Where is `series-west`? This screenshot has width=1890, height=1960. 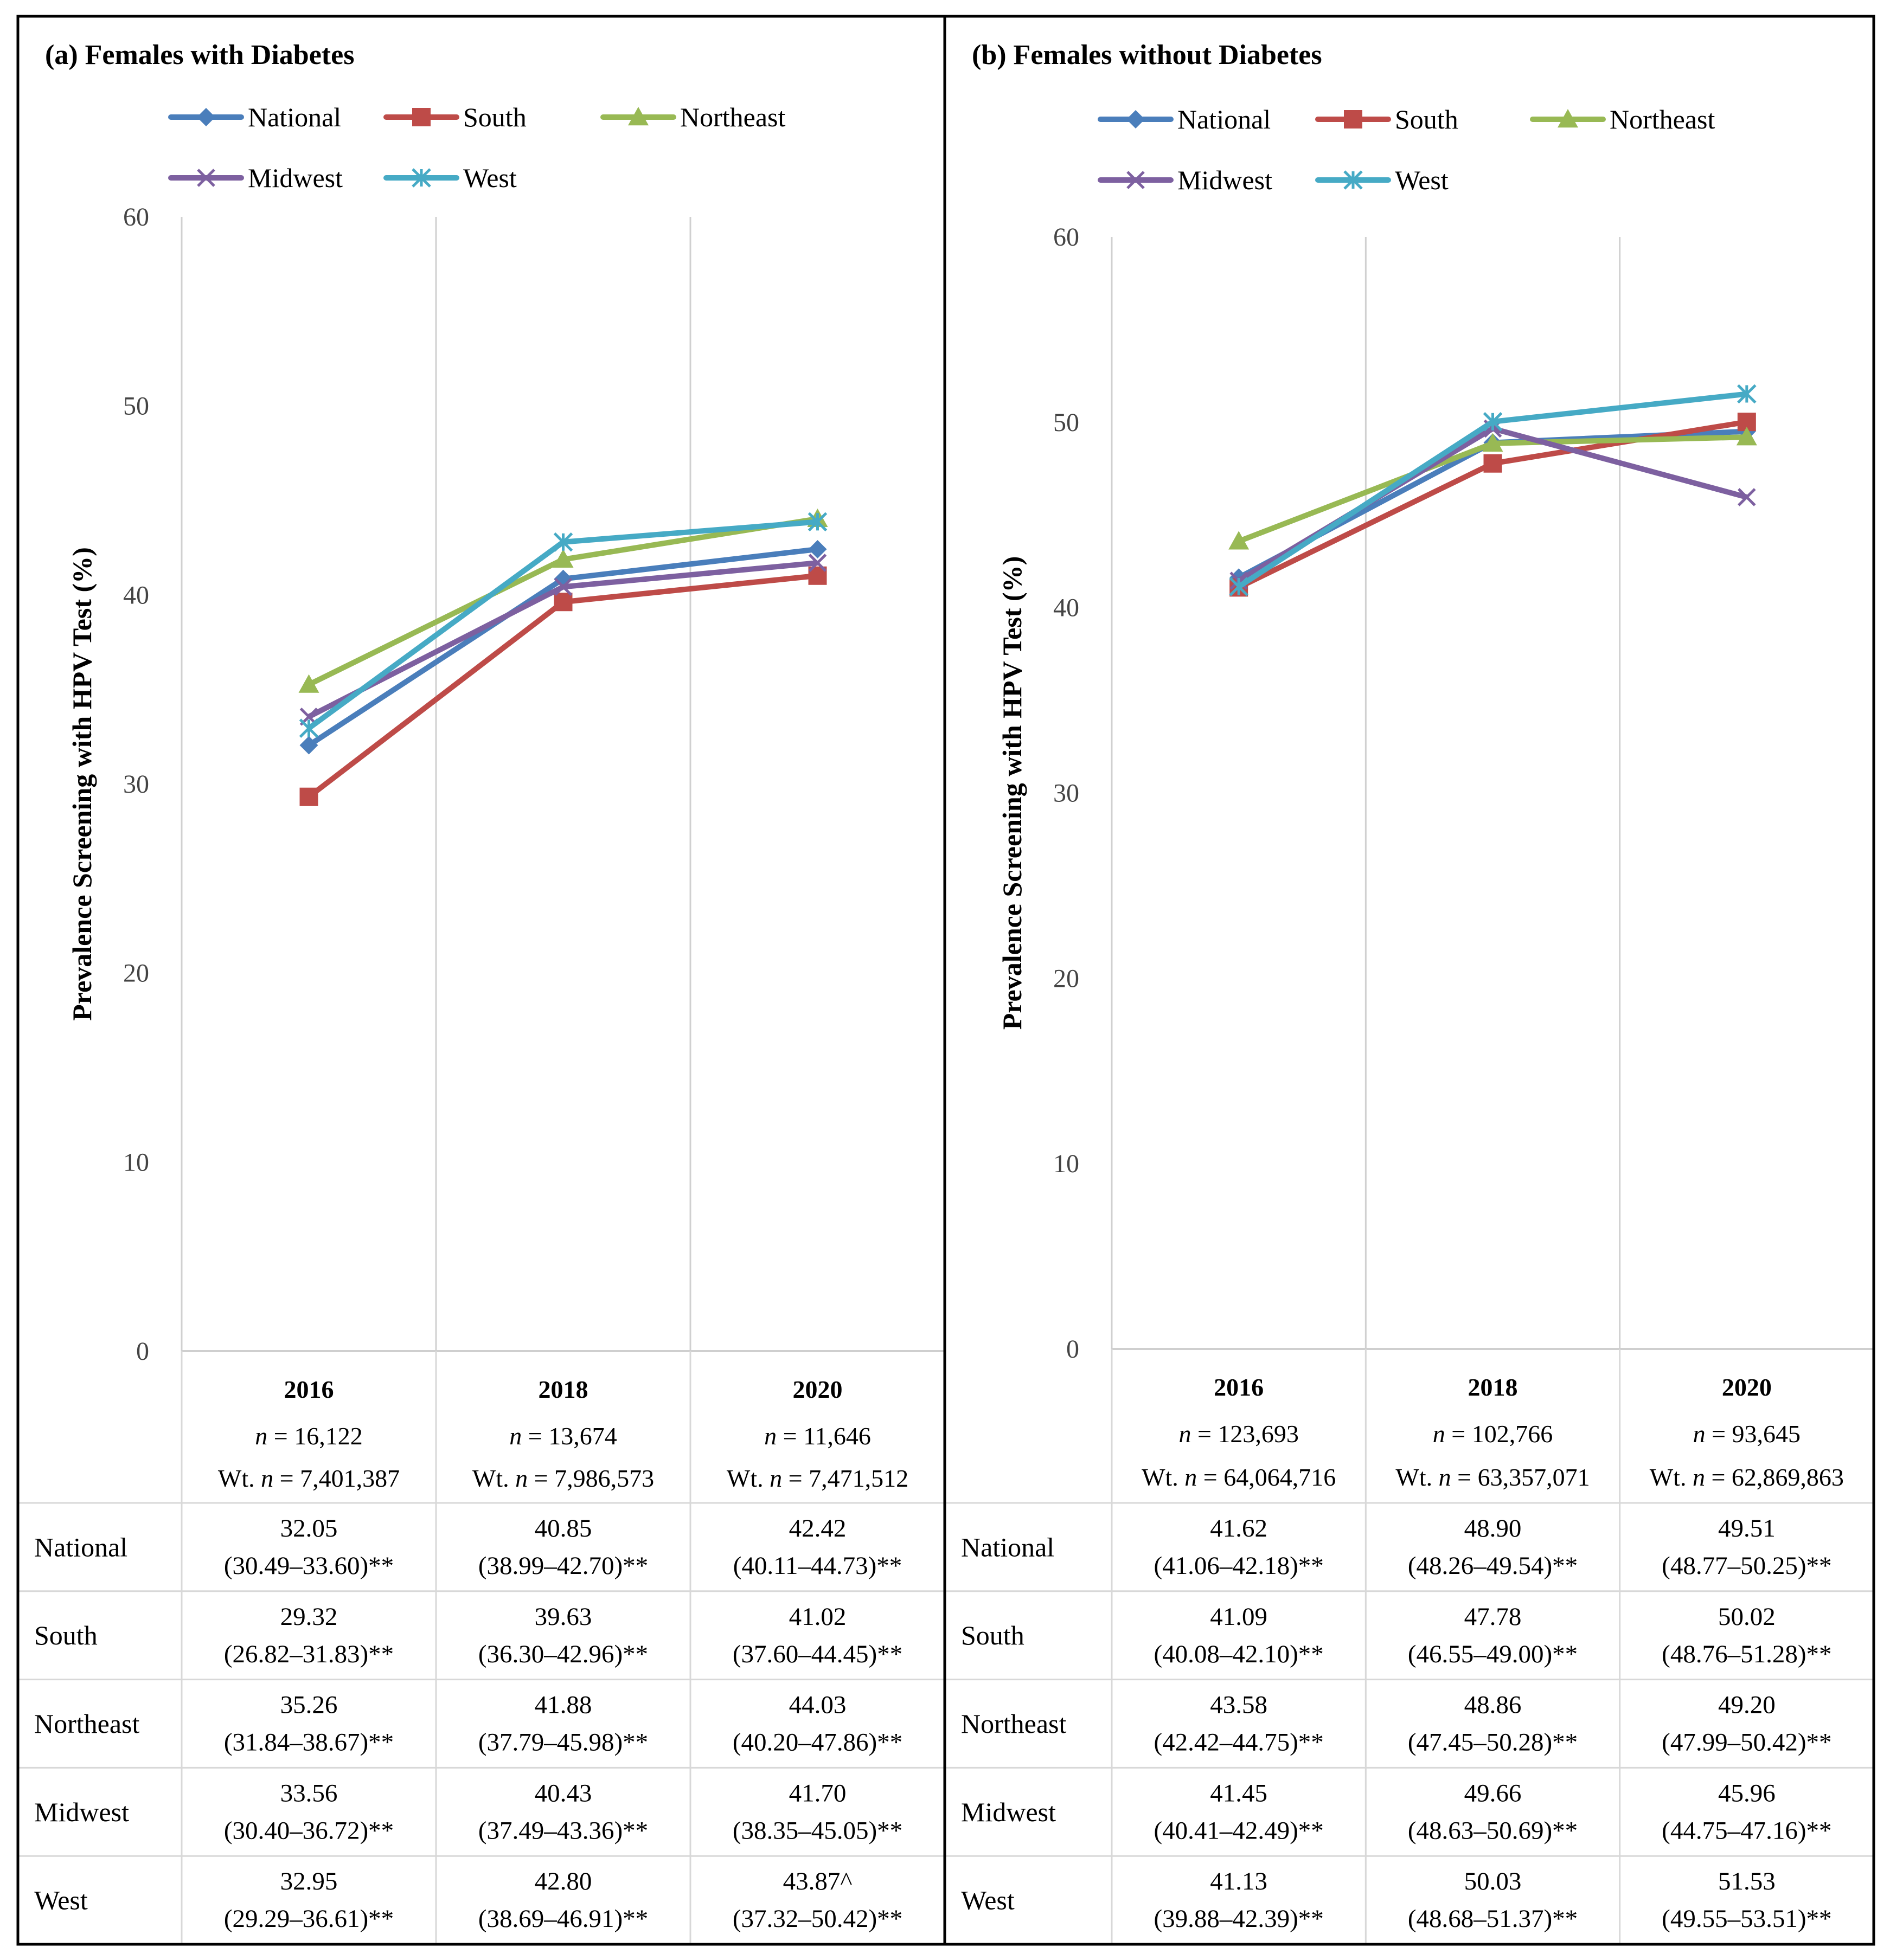 series-west is located at coordinates (563, 625).